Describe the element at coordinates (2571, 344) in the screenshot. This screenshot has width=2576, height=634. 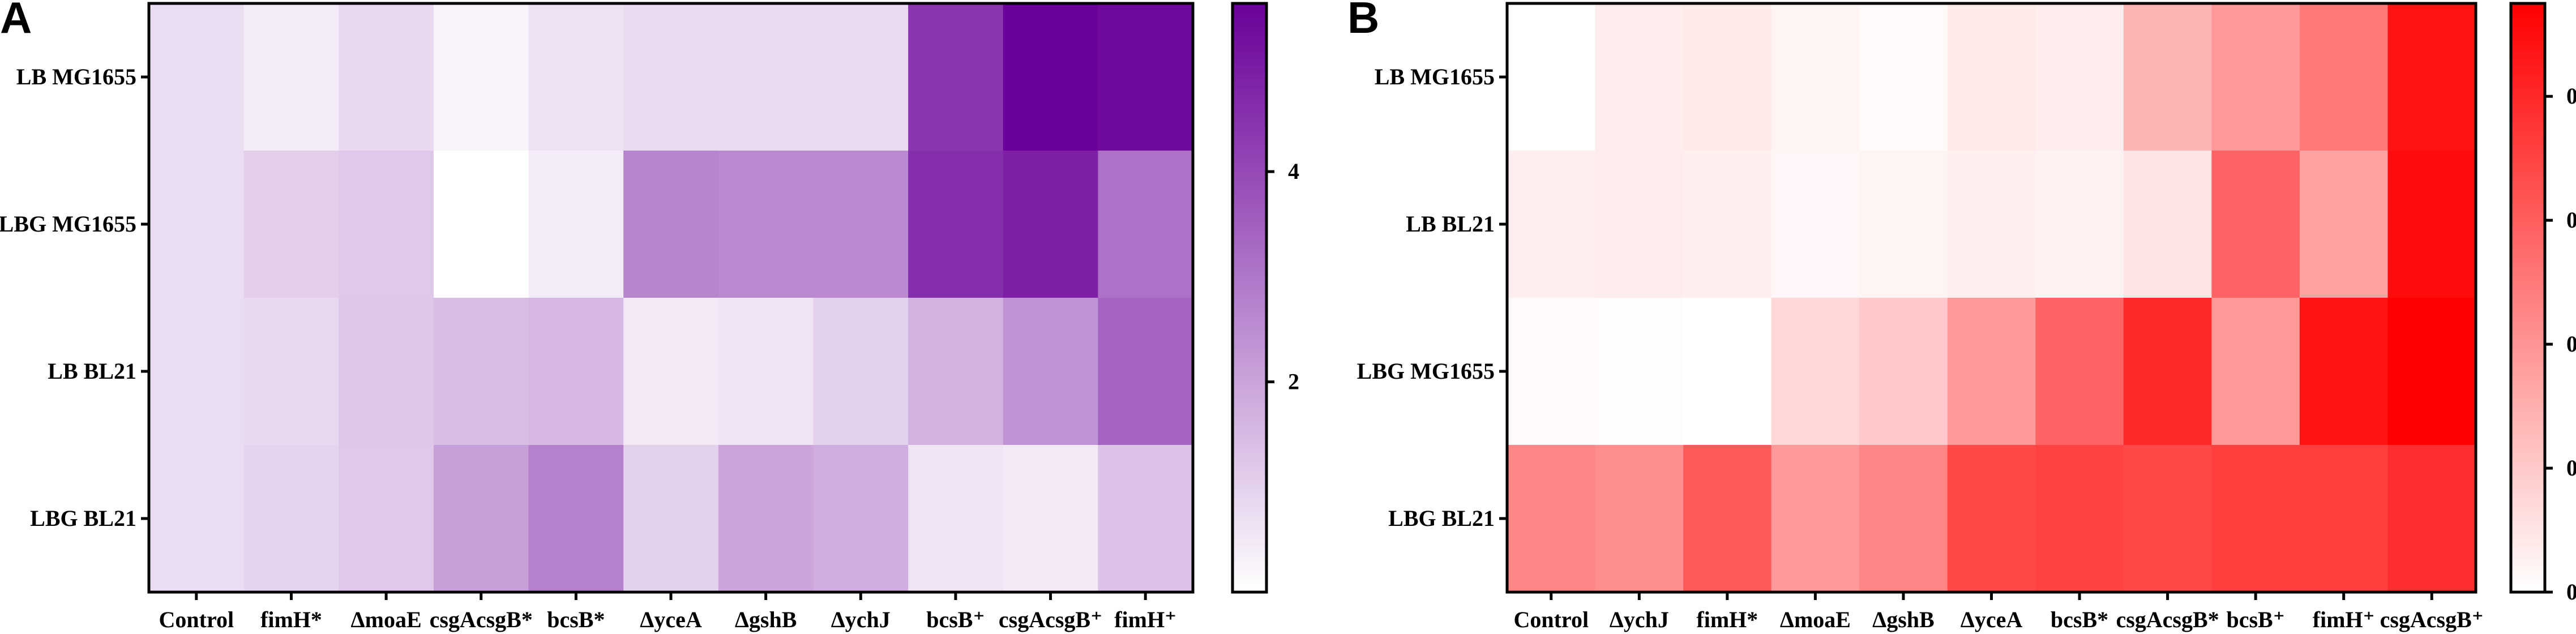
I see `colorbar-tick-label: 0.4` at that location.